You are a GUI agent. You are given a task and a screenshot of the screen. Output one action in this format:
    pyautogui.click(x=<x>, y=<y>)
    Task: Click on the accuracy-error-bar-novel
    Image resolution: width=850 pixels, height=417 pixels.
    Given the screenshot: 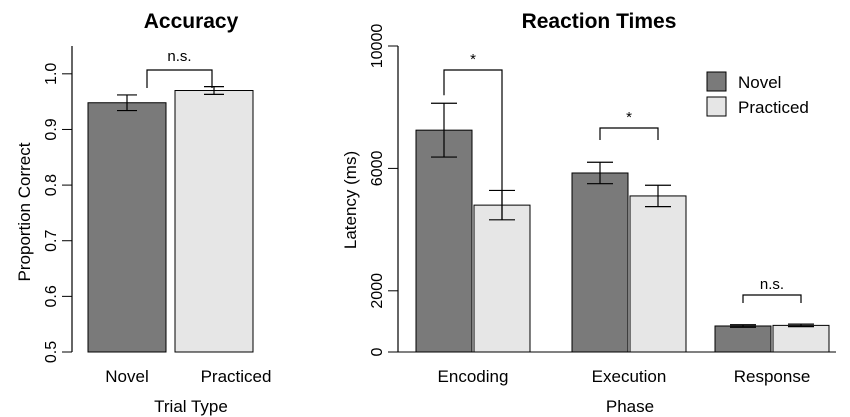 What is the action you would take?
    pyautogui.click(x=127, y=103)
    